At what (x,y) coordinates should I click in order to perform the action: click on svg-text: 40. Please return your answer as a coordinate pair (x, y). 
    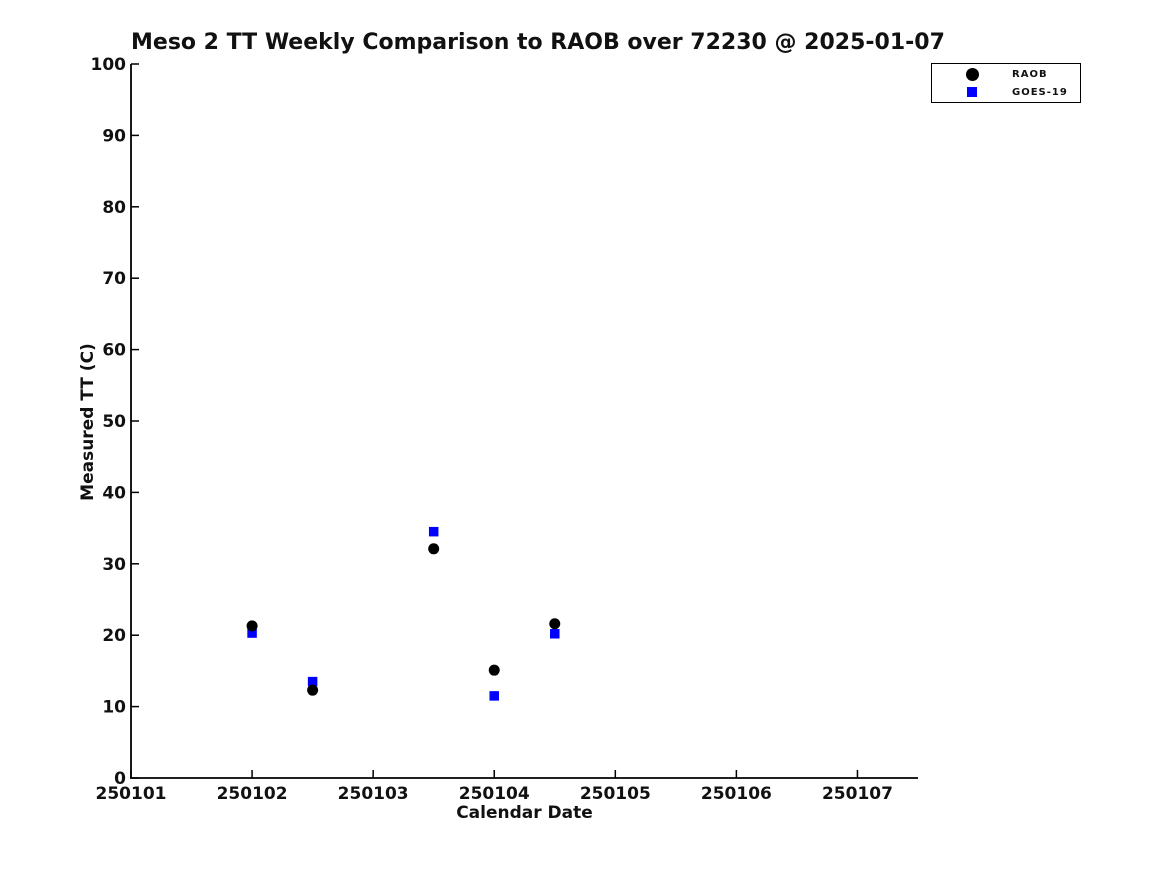
    Looking at the image, I should click on (114, 493).